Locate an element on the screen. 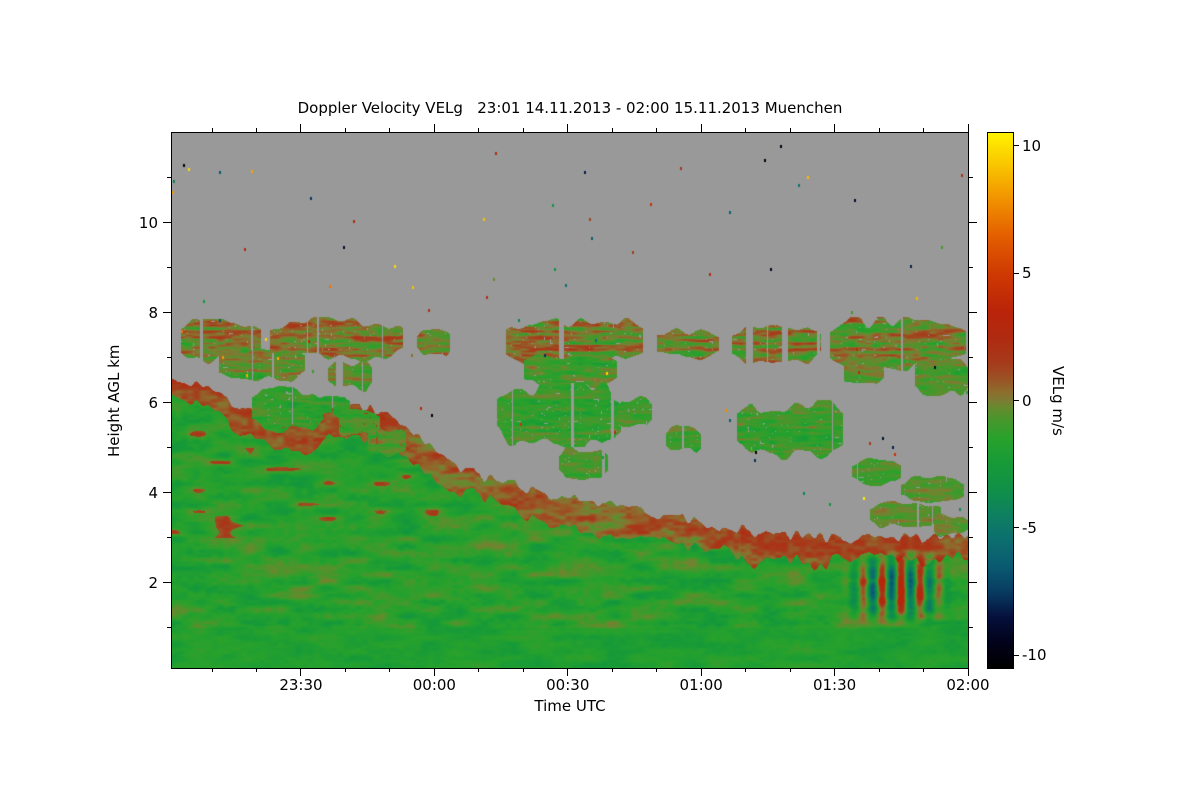  x-tick-label: 02:00 is located at coordinates (968, 685).